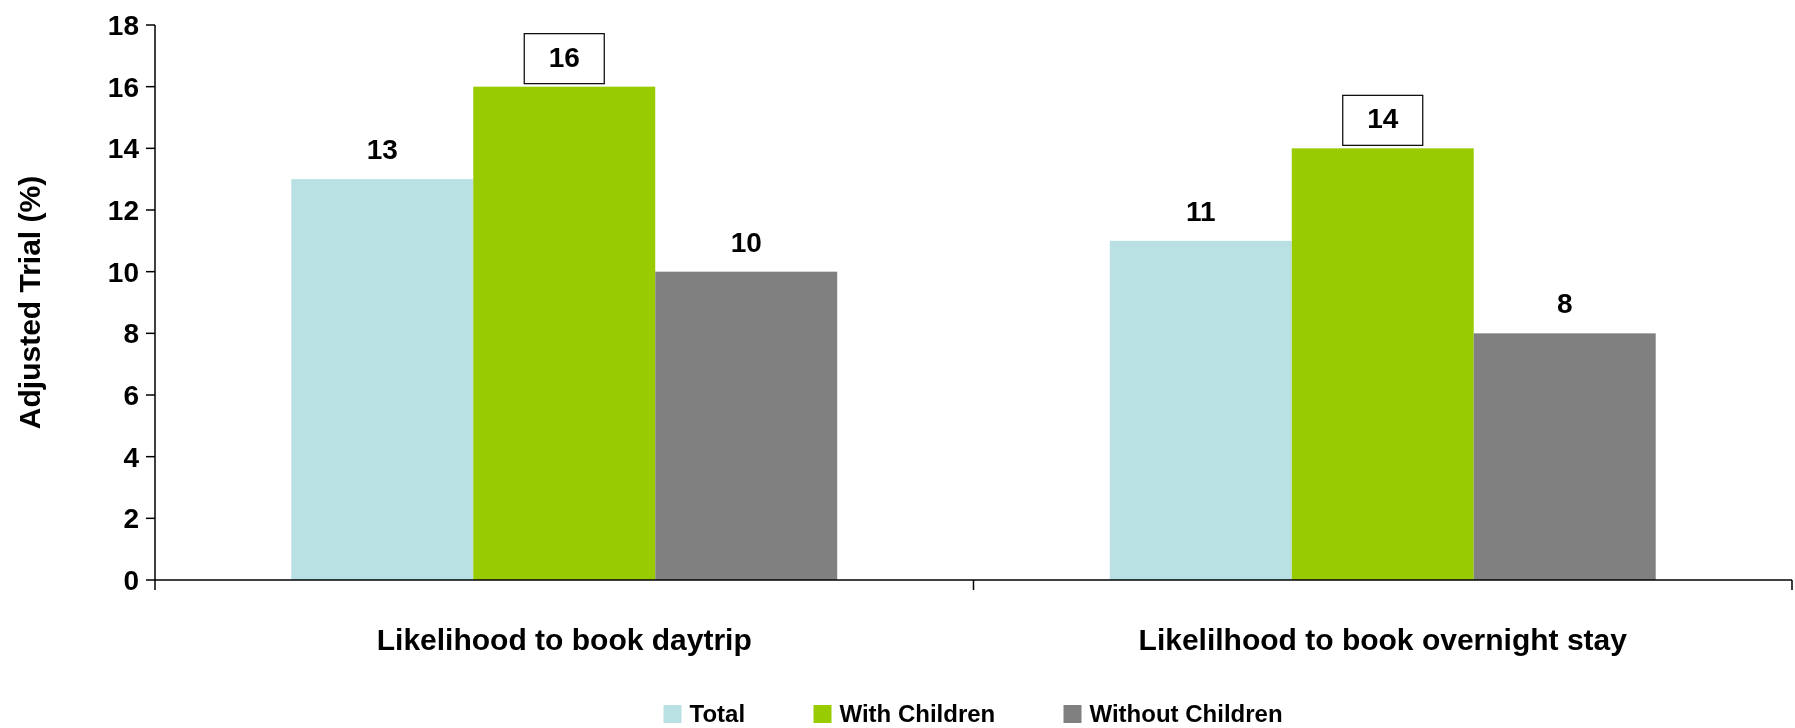 This screenshot has width=1795, height=728. Describe the element at coordinates (123, 25) in the screenshot. I see `y-tick-label: 18` at that location.